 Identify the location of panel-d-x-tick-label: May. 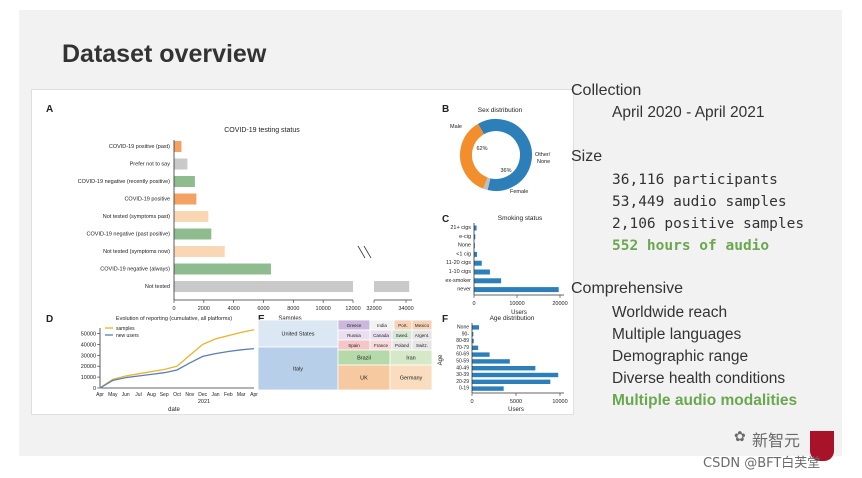
(113, 395).